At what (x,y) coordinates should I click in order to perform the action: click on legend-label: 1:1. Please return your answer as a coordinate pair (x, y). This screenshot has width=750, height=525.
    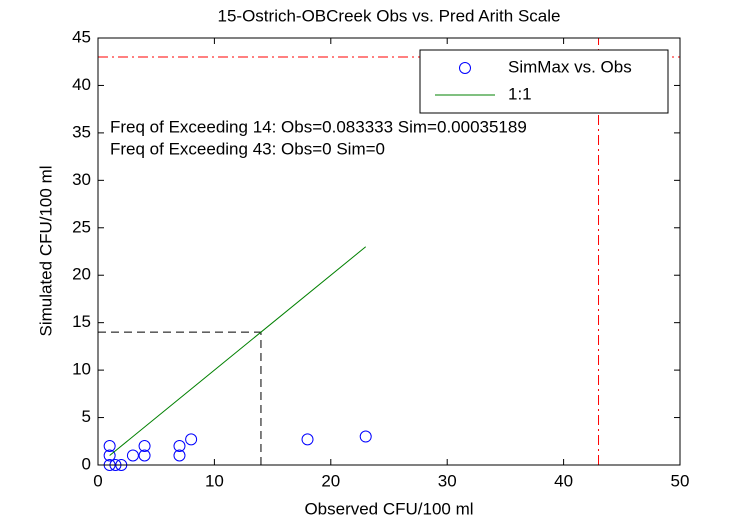
    Looking at the image, I should click on (520, 93).